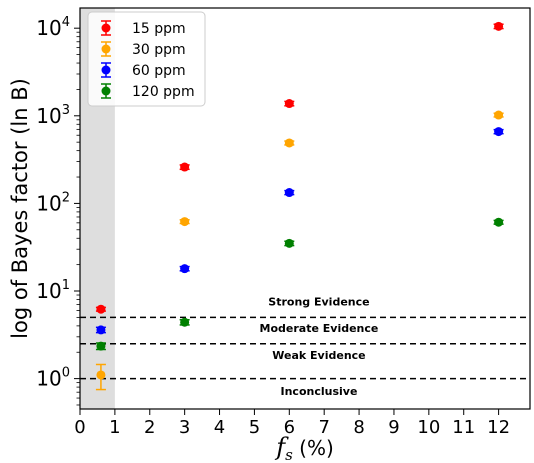 This screenshot has width=534, height=463. What do you see at coordinates (319, 328) in the screenshot?
I see `threshold-label: Moderate Evidence` at bounding box center [319, 328].